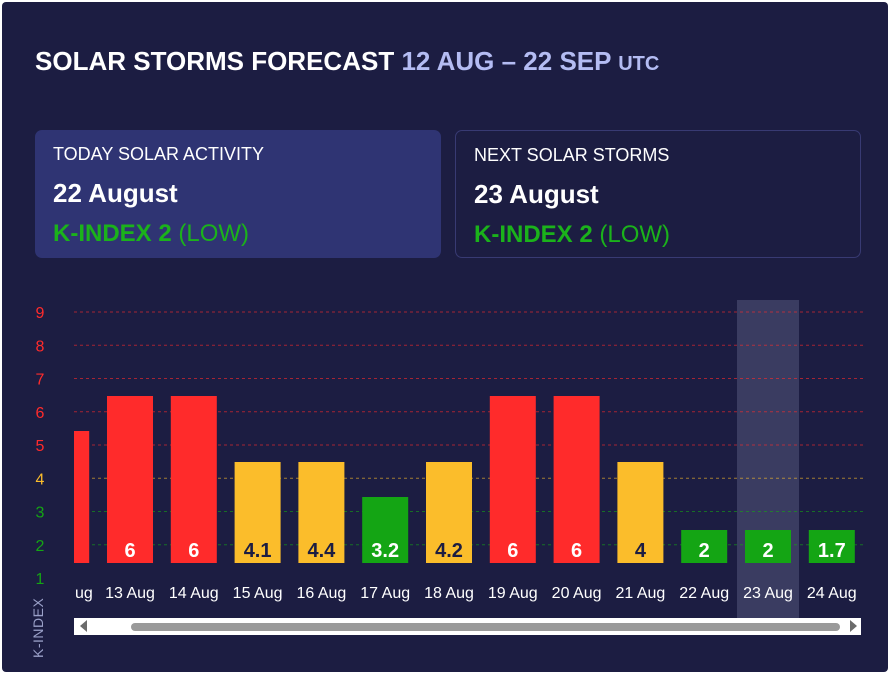  Describe the element at coordinates (40, 479) in the screenshot. I see `y-tick-label-4: 4` at that location.